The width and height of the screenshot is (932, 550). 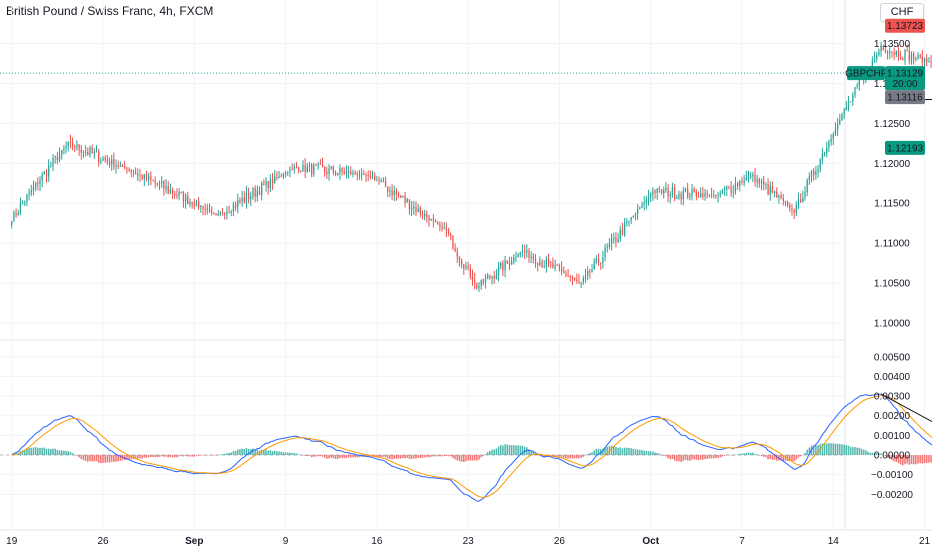 I want to click on time-tick-label: 23, so click(x=469, y=541).